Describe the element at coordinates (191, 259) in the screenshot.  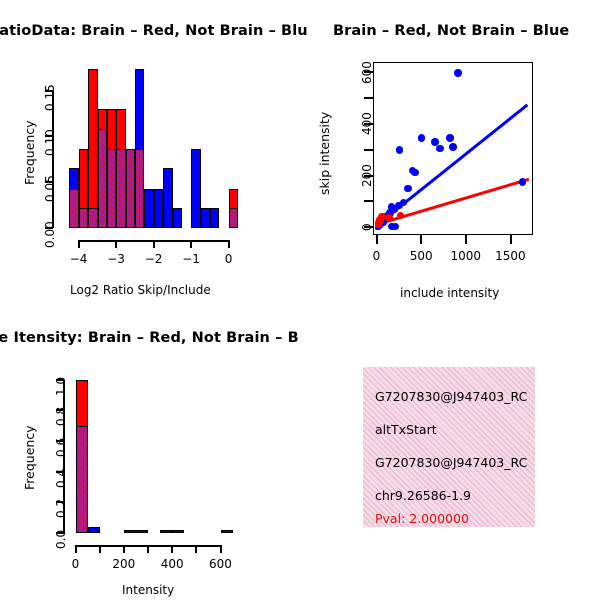
I see `ratio-x-tick-label: −1` at that location.